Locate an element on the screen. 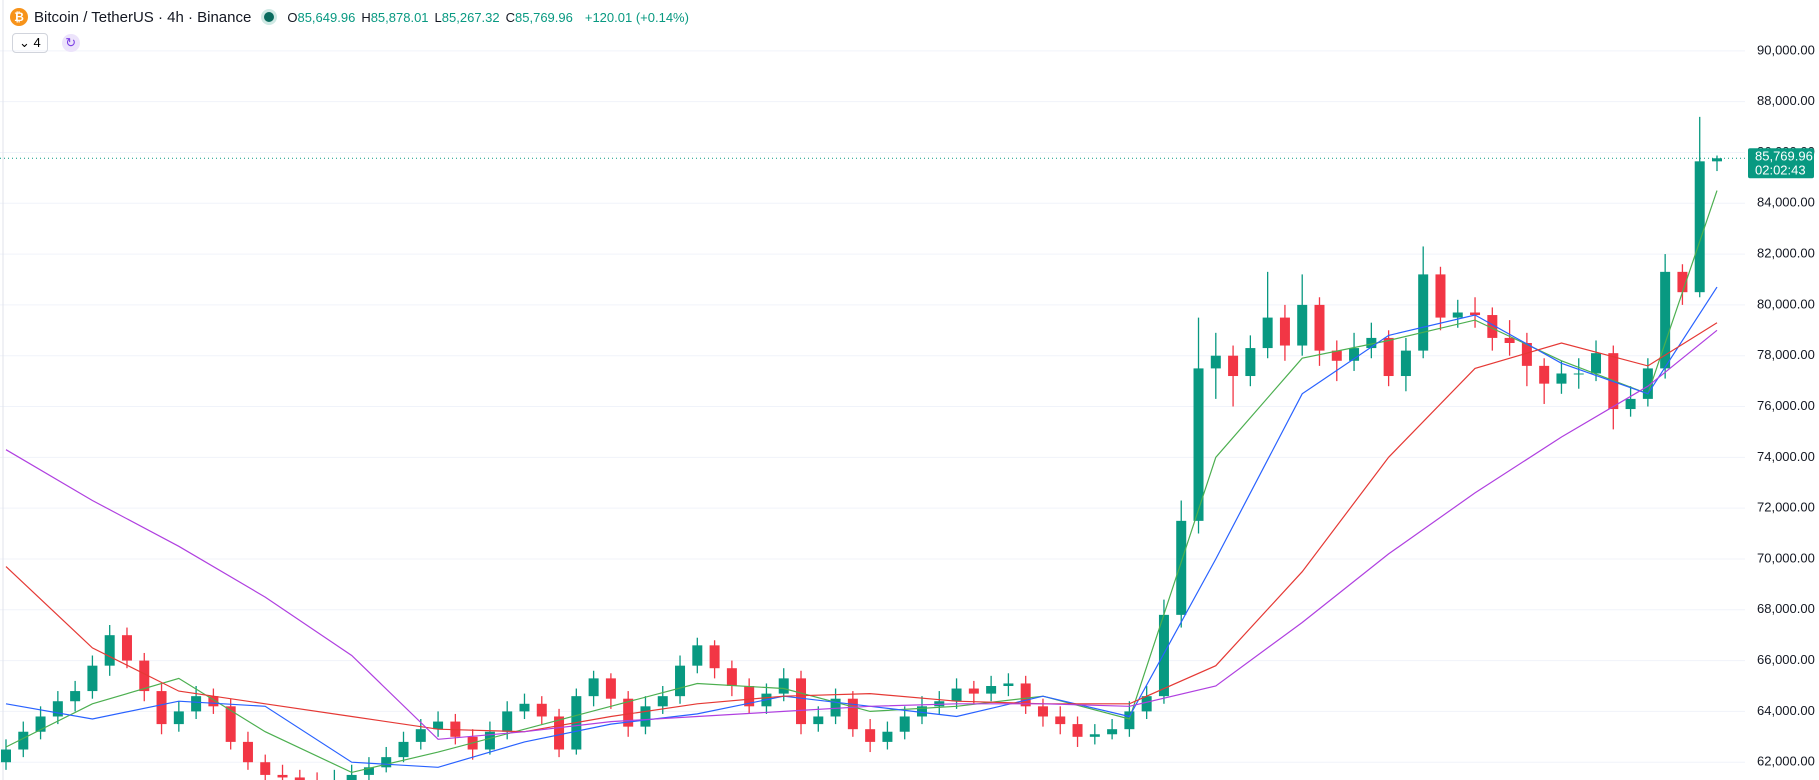 The height and width of the screenshot is (780, 1819). price-tag-label: 85,769.96 is located at coordinates (1784, 156).